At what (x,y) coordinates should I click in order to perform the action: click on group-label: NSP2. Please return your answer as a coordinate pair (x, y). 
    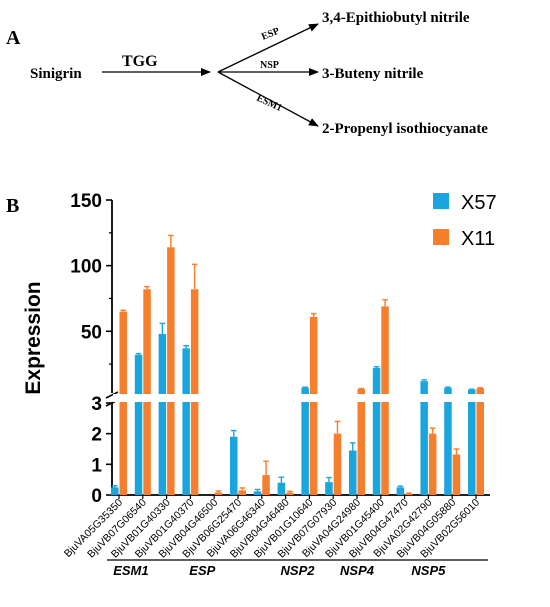
    Looking at the image, I should click on (298, 570).